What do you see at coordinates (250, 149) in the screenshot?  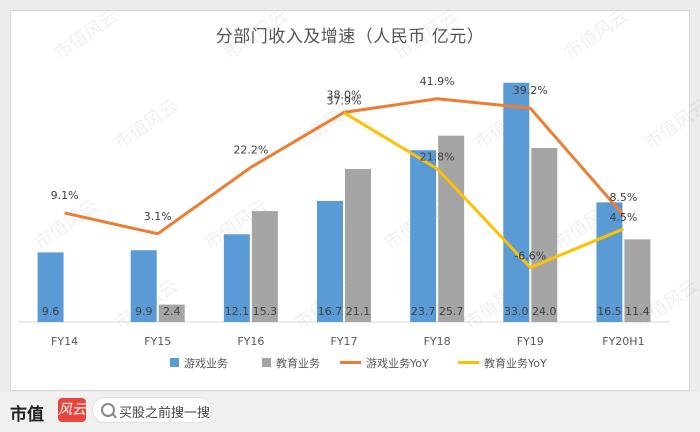 I see `line-data-label: 22.2%` at bounding box center [250, 149].